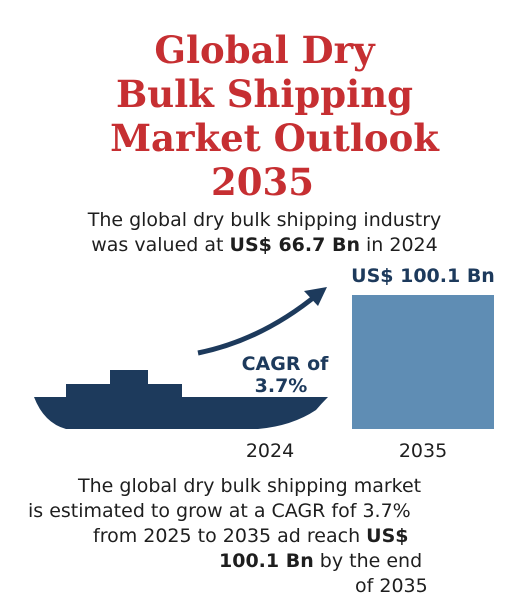 The image size is (529, 605). Describe the element at coordinates (219, 511) in the screenshot. I see `outro-line-2: is estimated to grow at a CAGR fof 3.7%` at that location.